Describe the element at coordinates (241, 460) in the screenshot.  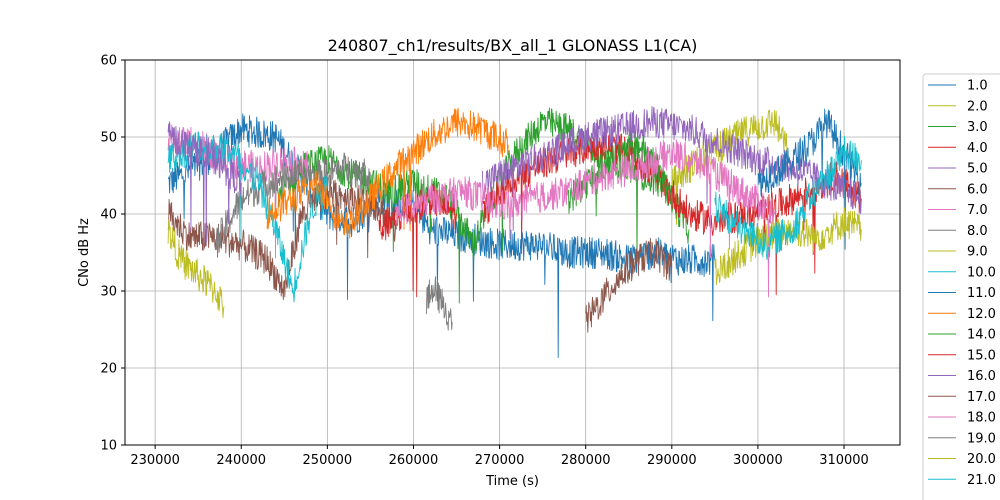
I see `x-tick-label: 240000` at that location.